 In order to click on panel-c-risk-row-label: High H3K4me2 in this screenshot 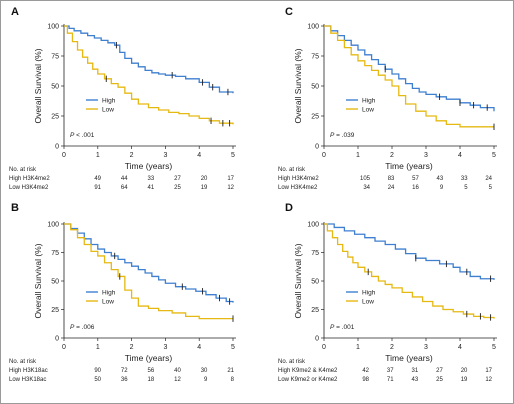, I will do `click(298, 179)`.